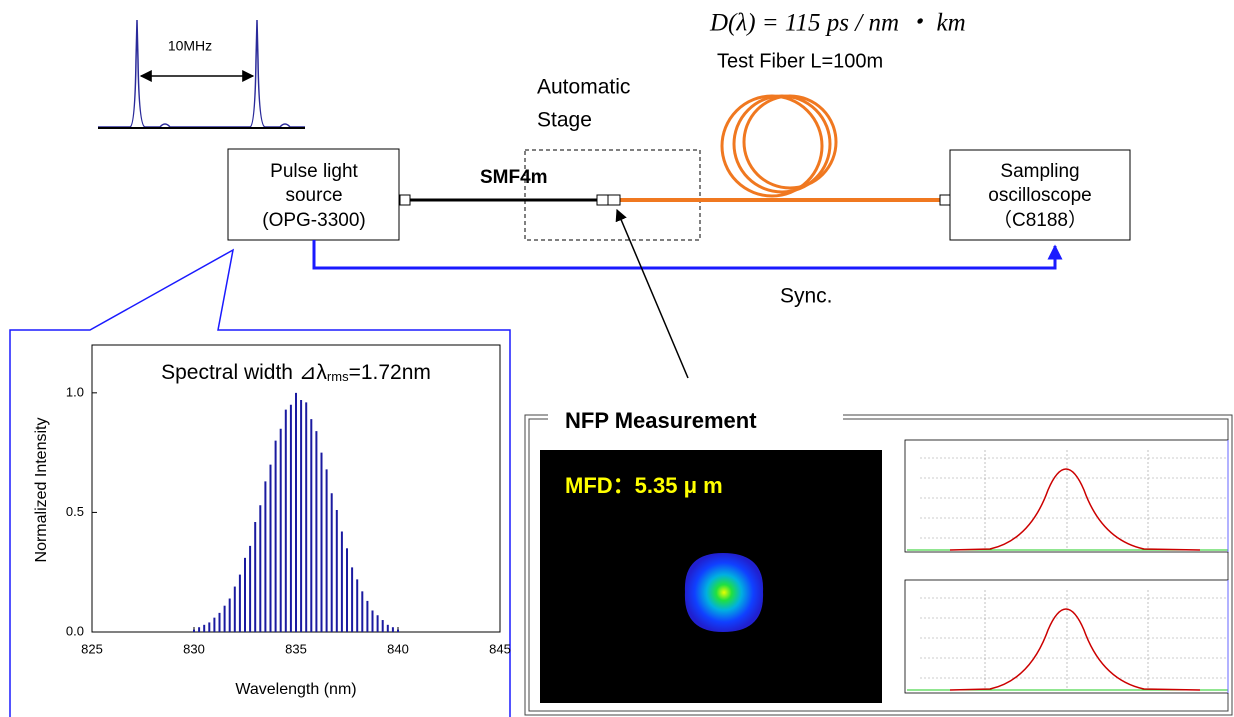 The width and height of the screenshot is (1234, 717). What do you see at coordinates (779, 146) in the screenshot?
I see `fiber-coil` at bounding box center [779, 146].